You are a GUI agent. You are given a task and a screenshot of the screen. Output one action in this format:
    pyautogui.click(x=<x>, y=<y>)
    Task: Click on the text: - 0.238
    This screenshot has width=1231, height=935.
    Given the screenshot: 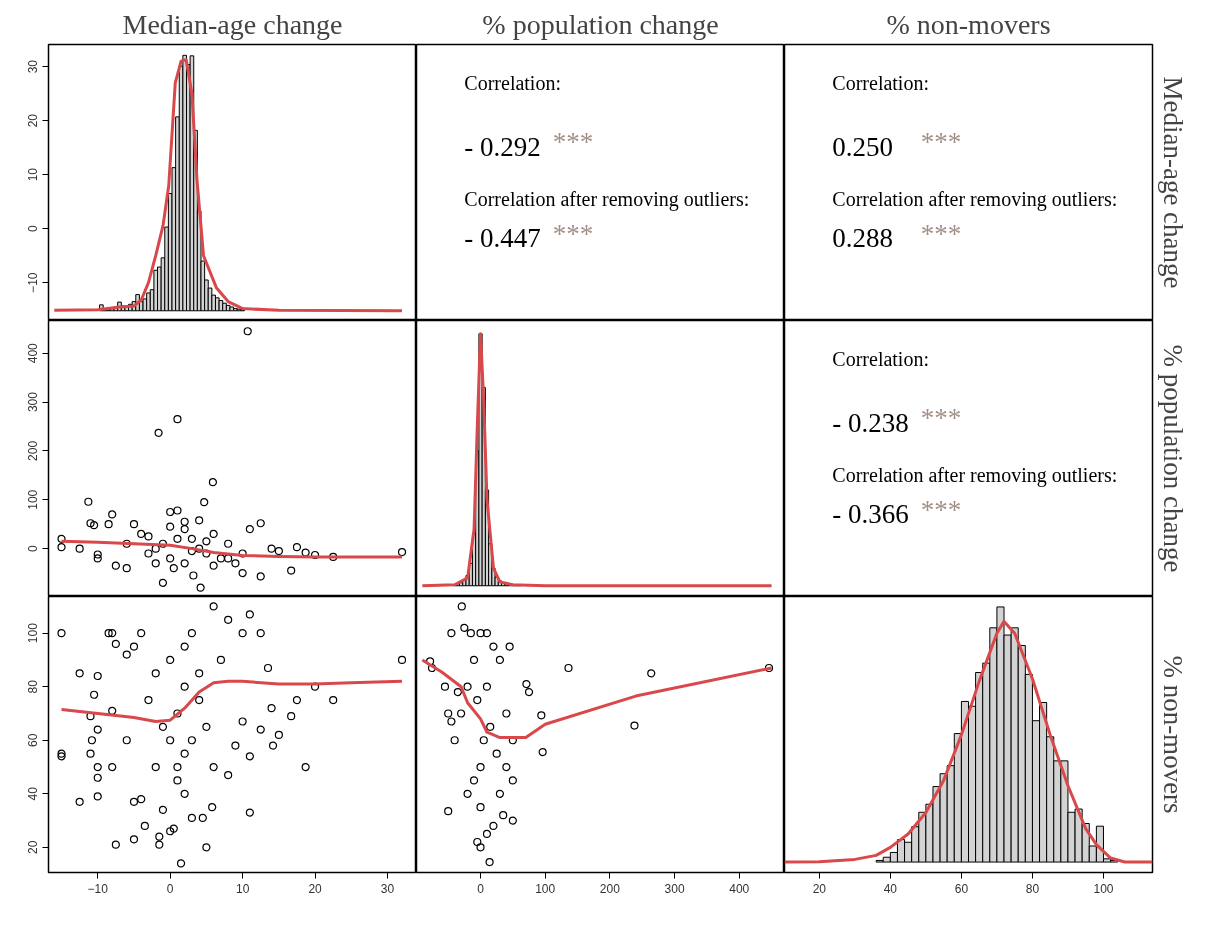 What is the action you would take?
    pyautogui.click(x=870, y=422)
    